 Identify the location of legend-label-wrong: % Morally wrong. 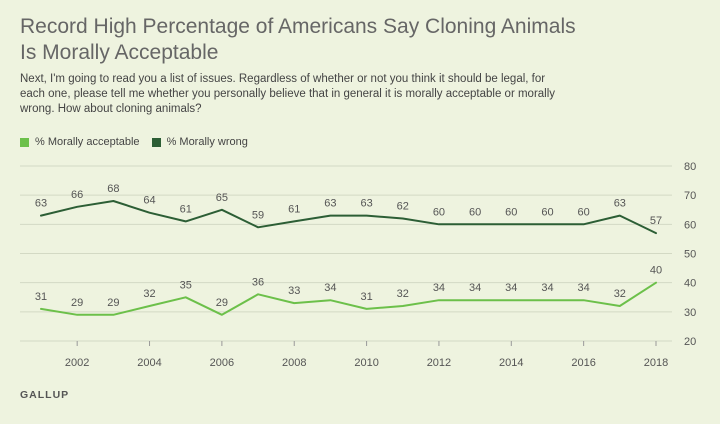
(207, 142).